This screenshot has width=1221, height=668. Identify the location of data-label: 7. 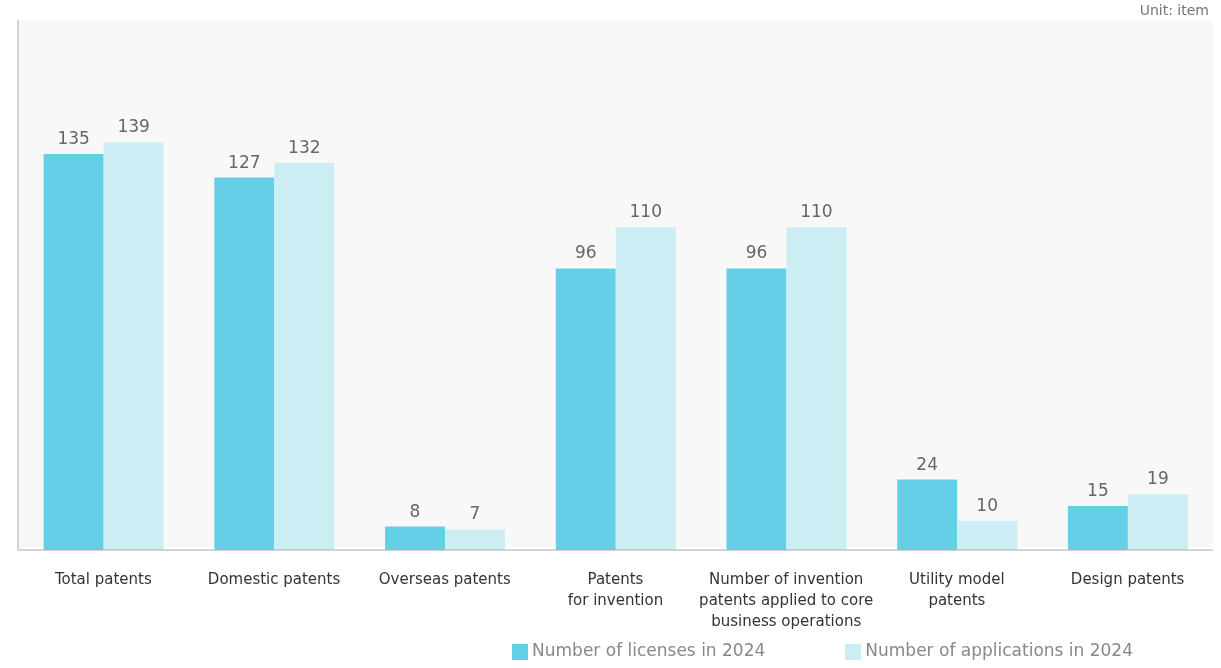
(475, 513).